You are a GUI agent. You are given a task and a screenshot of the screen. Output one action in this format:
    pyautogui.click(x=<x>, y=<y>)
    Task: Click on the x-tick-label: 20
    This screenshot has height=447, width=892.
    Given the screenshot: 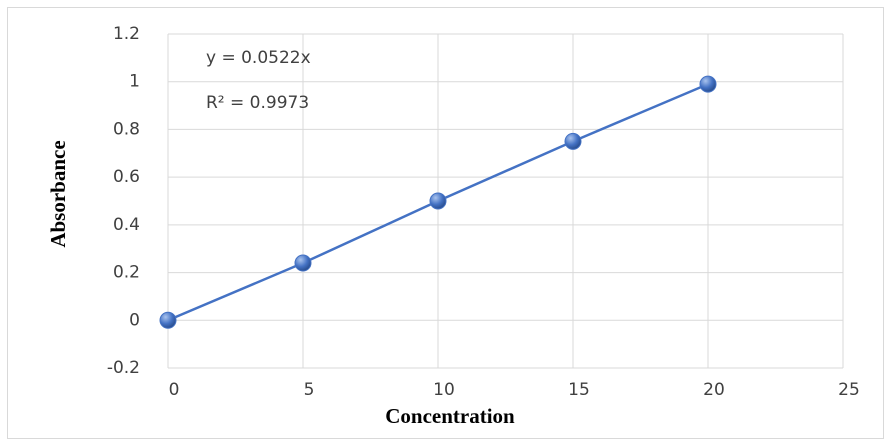 What is the action you would take?
    pyautogui.click(x=714, y=390)
    